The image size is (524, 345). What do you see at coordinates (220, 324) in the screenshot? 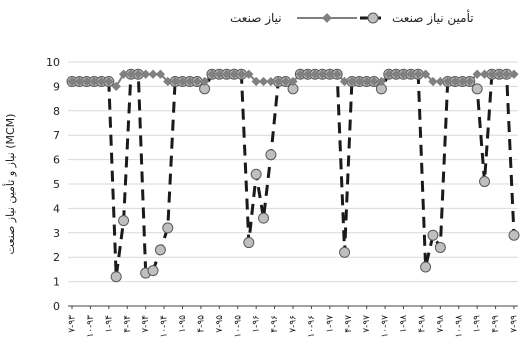
I see `x-tick-label: ۷-۹۵` at bounding box center [220, 324].